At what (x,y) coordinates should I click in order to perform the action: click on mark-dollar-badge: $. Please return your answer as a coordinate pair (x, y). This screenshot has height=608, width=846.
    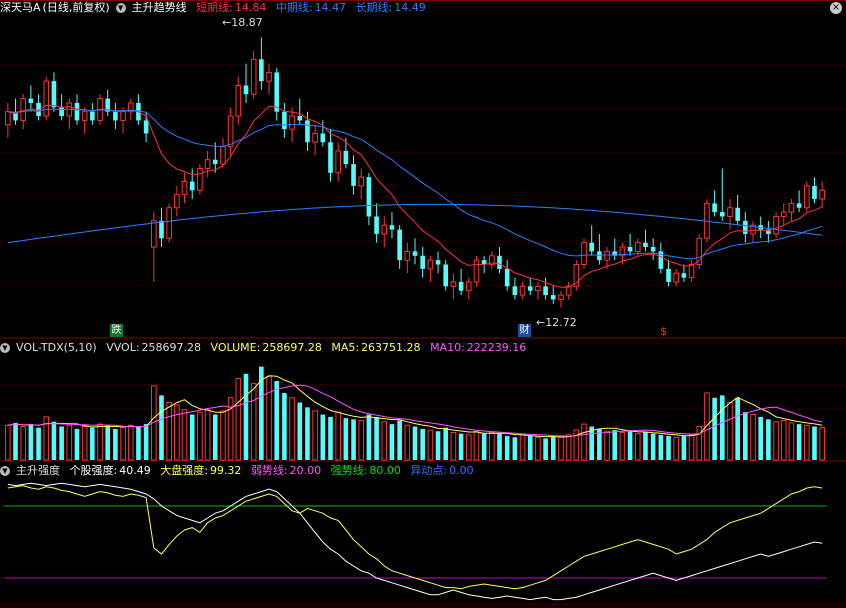
    Looking at the image, I should click on (663, 331).